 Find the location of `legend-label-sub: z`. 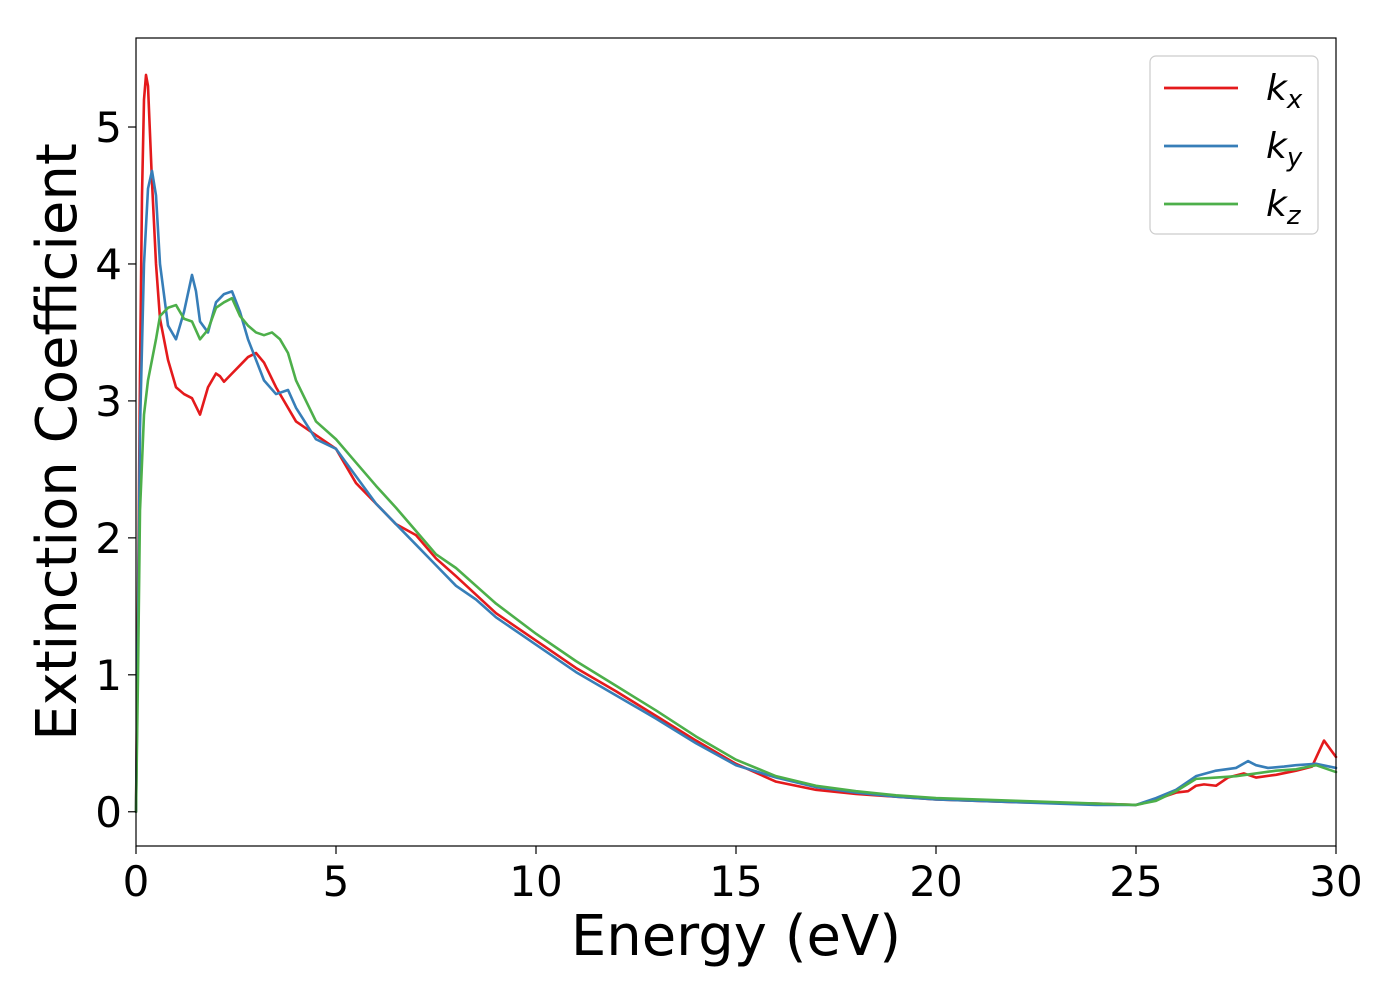

legend-label-sub: z is located at coordinates (1294, 216).